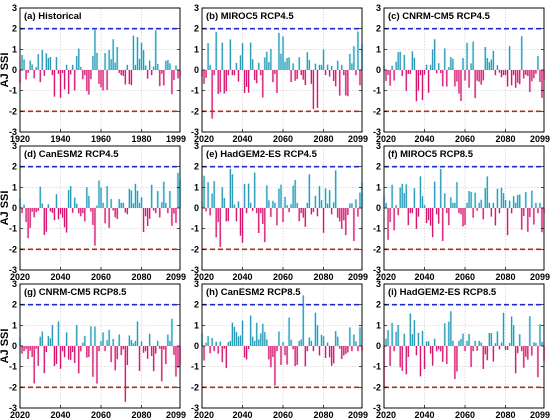  What do you see at coordinates (107, 197) in the screenshot?
I see `bar-2063` at bounding box center [107, 197].